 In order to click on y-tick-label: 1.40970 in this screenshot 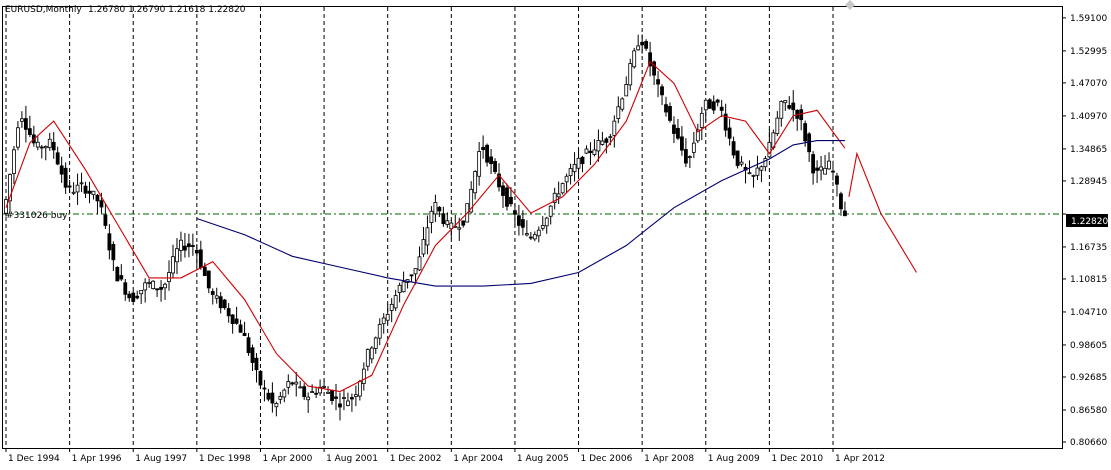, I will do `click(1088, 117)`.